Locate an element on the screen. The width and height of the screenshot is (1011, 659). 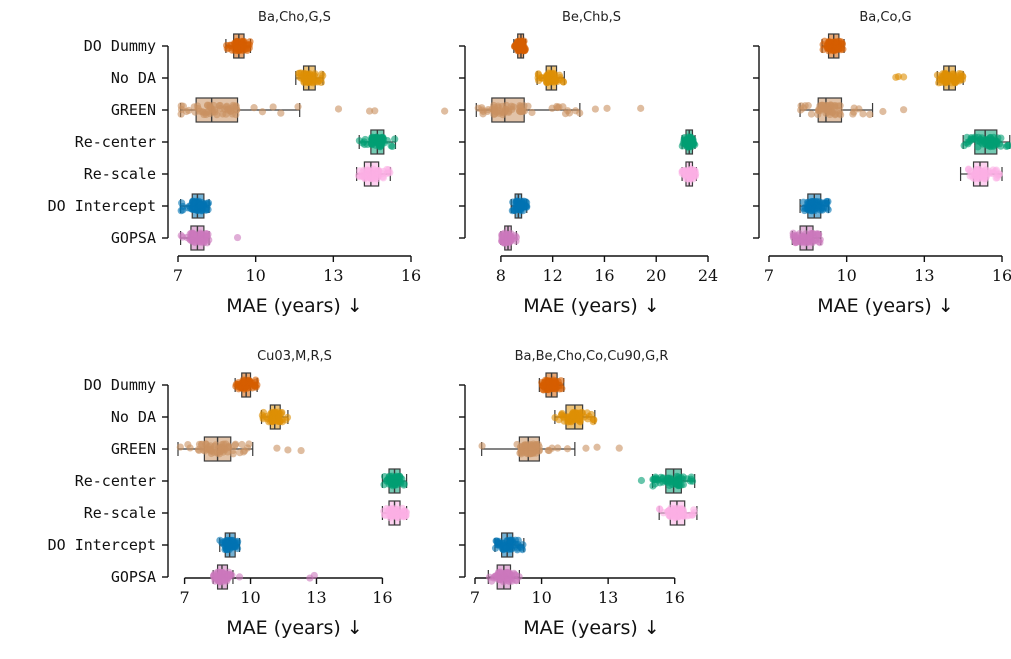
y-tick-label: Re-center is located at coordinates (115, 142).